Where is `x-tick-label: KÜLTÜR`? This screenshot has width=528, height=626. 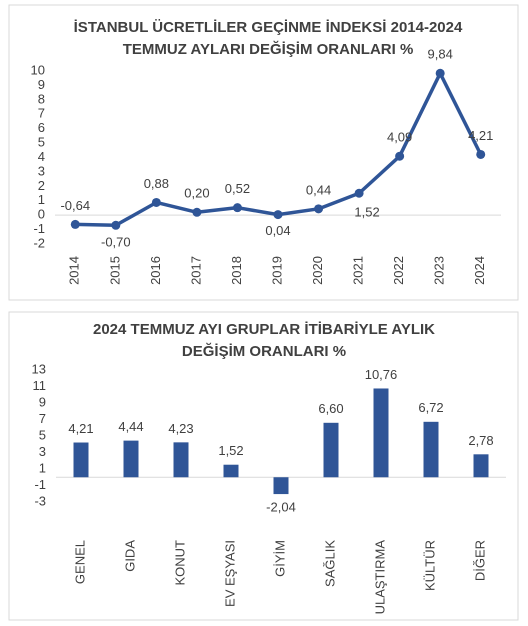 x-tick-label: KÜLTÜR is located at coordinates (429, 565).